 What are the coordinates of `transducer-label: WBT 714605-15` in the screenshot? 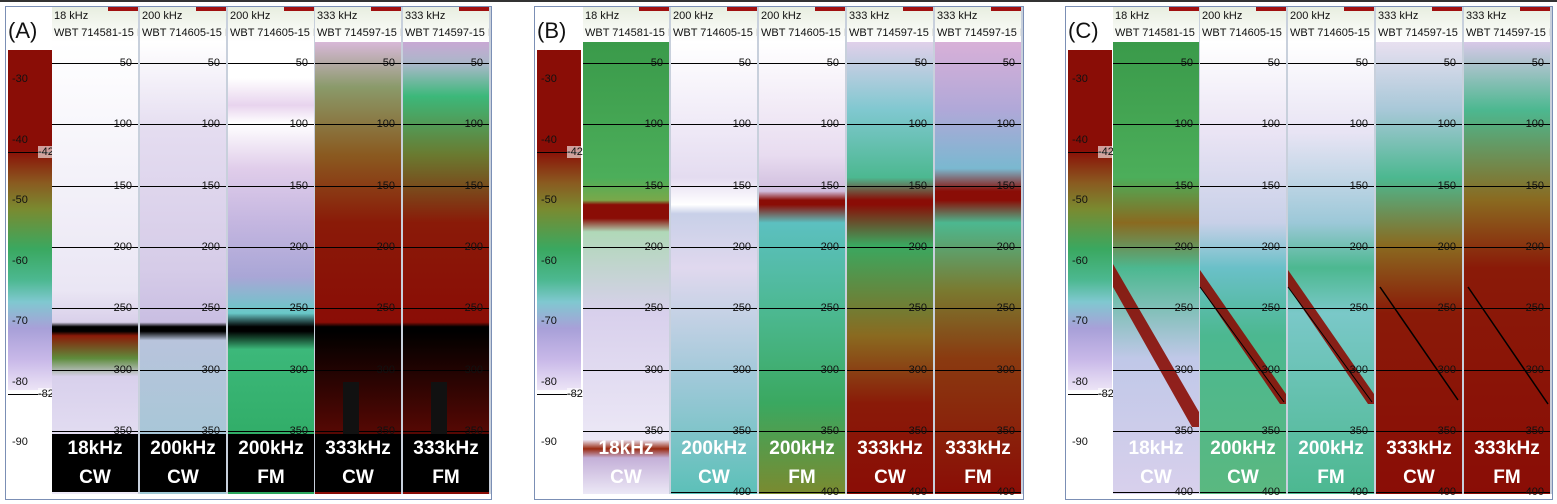 It's located at (1330, 33).